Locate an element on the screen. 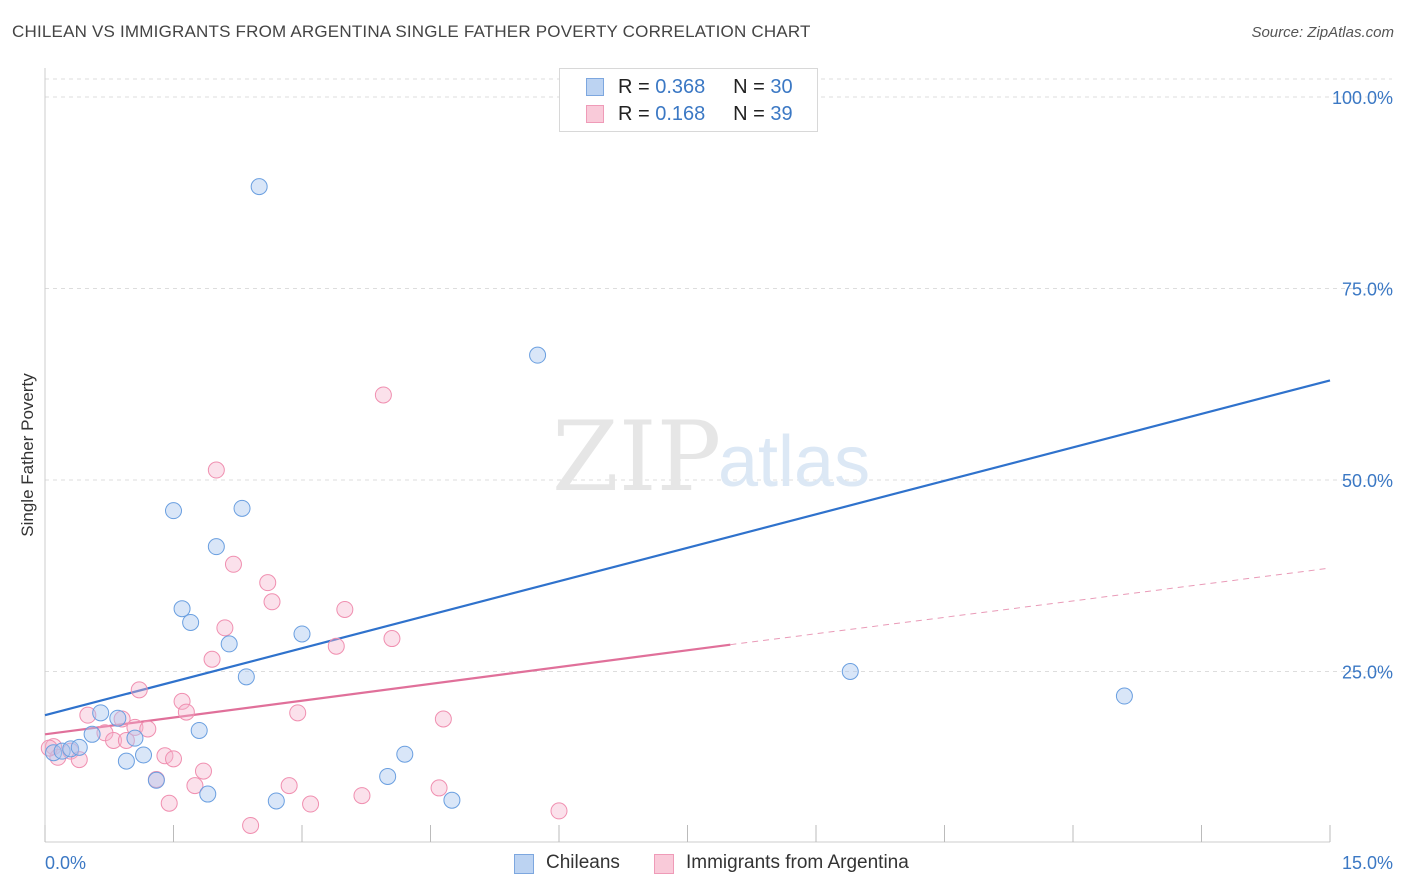 The height and width of the screenshot is (892, 1406). x-tick-label: 0.0% is located at coordinates (65, 863).